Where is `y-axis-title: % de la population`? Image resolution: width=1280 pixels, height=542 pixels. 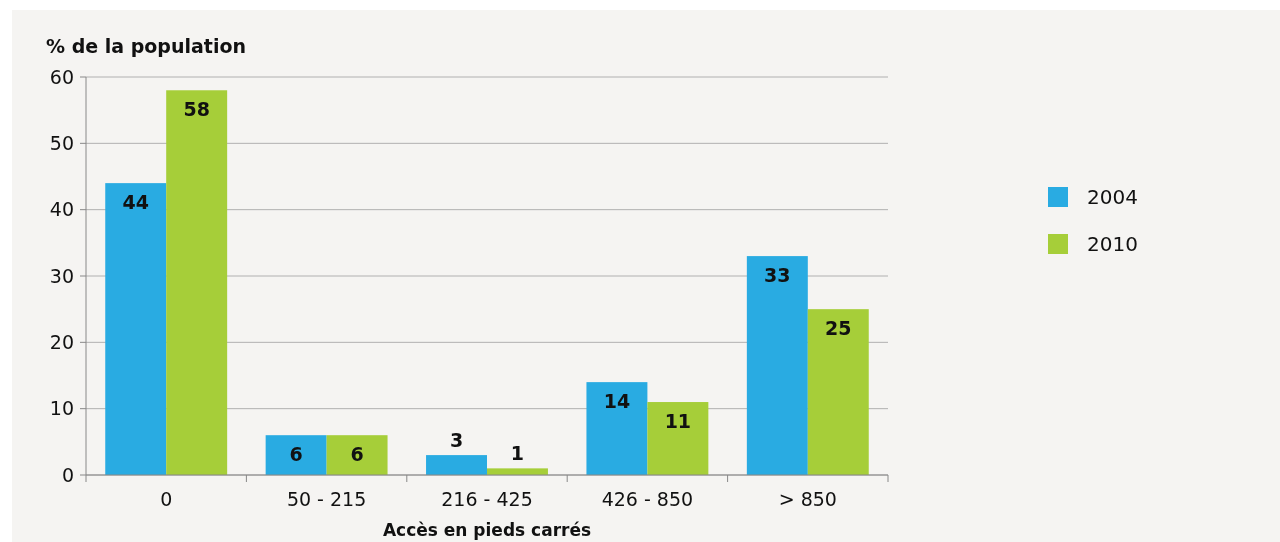
y-axis-title: % de la population is located at coordinates (146, 46).